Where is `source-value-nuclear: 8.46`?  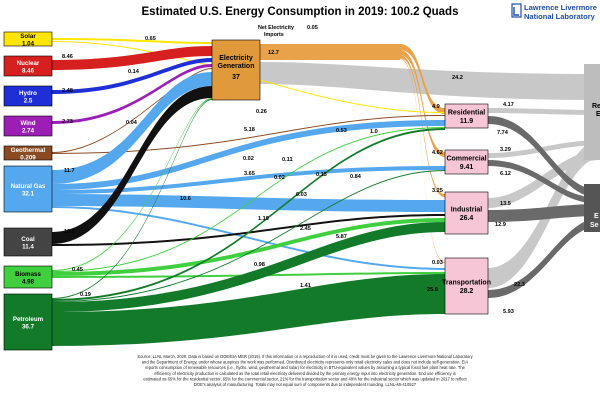 source-value-nuclear: 8.46 is located at coordinates (28, 71).